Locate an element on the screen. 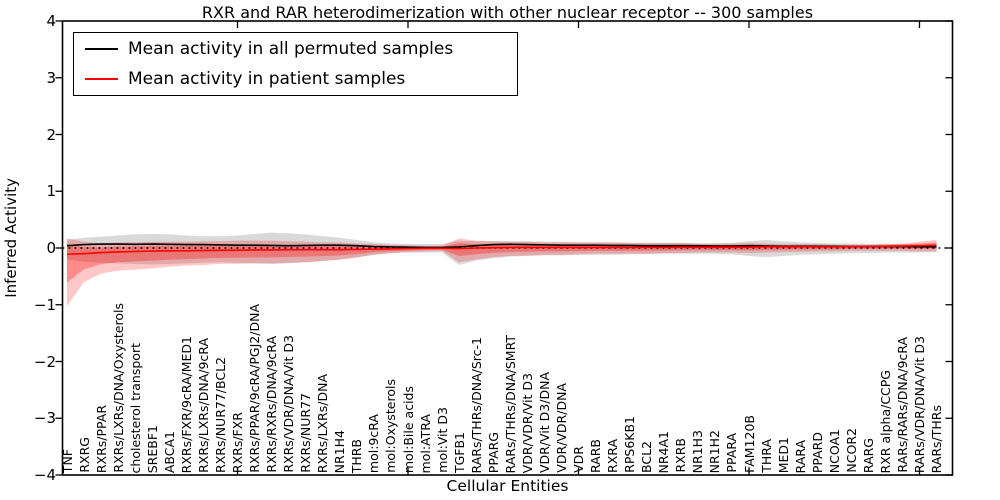 Image resolution: width=1000 pixels, height=500 pixels. x-tick-label: VDR/VDR/Vit D3 is located at coordinates (527, 422).